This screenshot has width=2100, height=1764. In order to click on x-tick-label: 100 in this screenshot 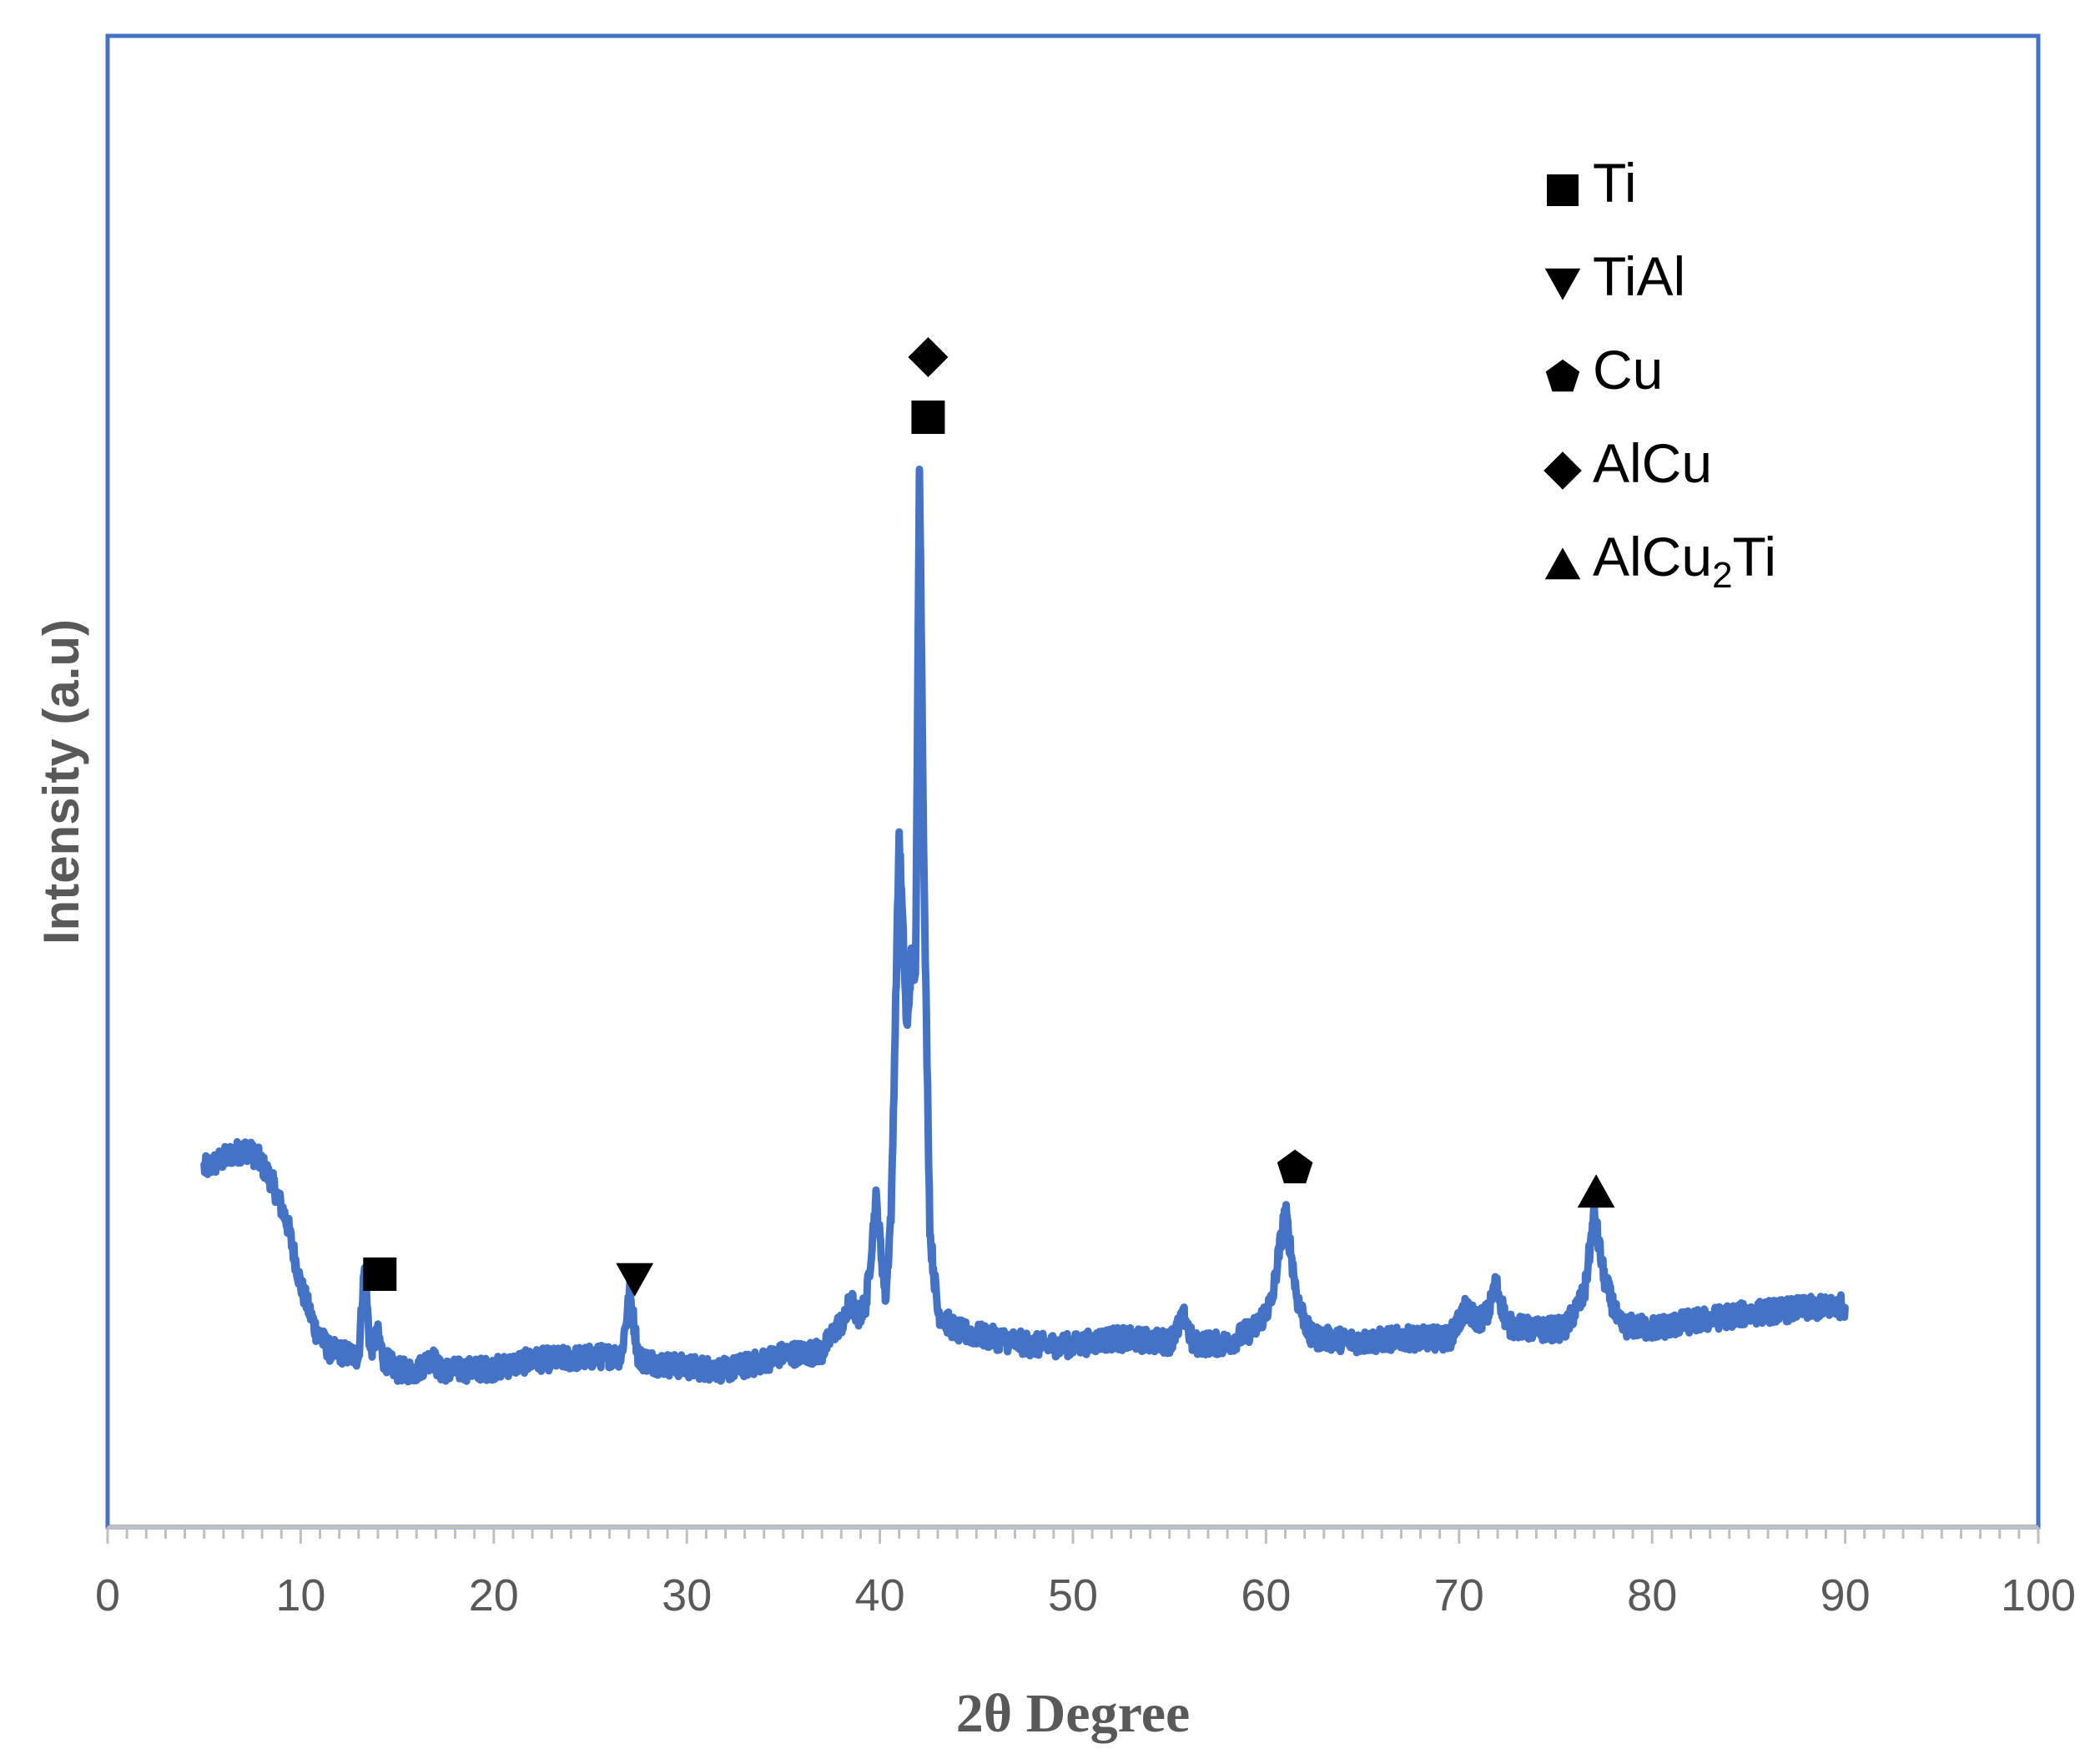, I will do `click(2039, 1595)`.